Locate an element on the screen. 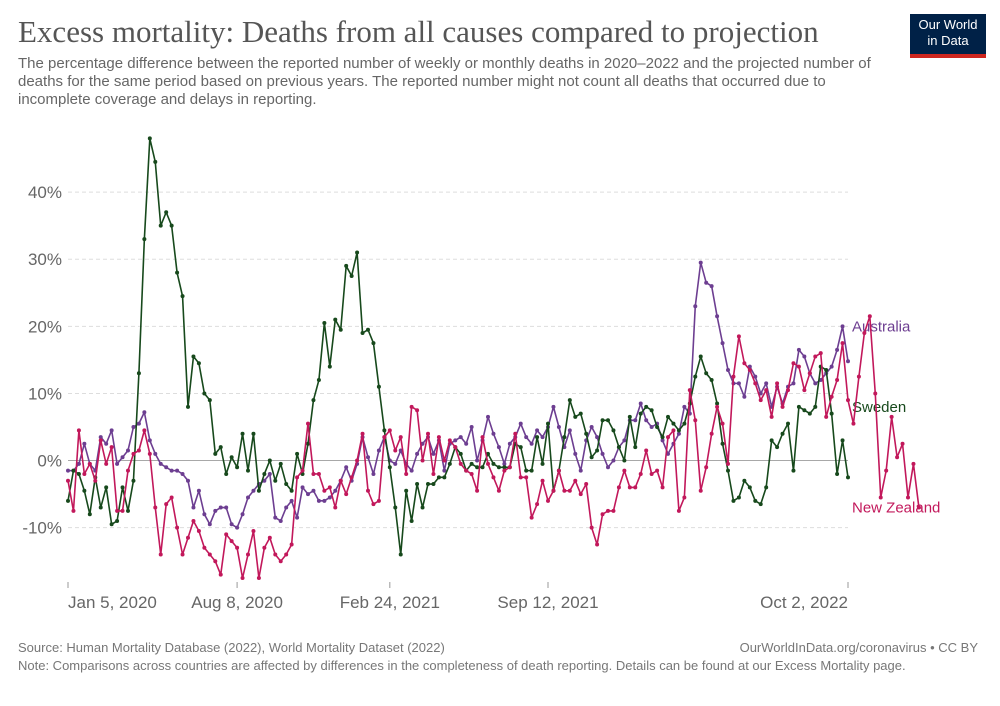 This screenshot has width=1000, height=706. legend-label-new-zealand: New Zealand is located at coordinates (896, 508).